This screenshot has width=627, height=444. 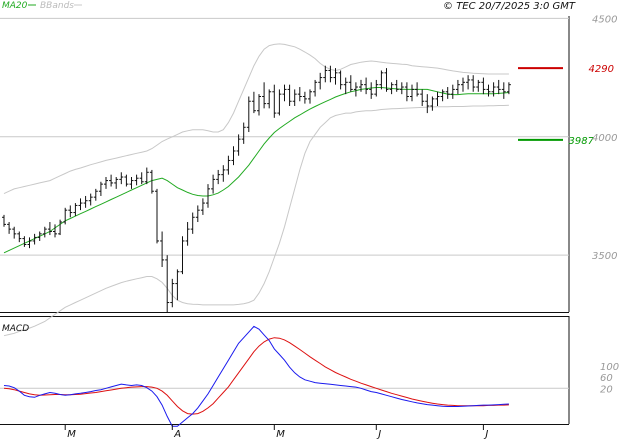 What do you see at coordinates (509, 6) in the screenshot?
I see `copyright-text: © TEC 20/7/2025 3:0 GMT` at bounding box center [509, 6].